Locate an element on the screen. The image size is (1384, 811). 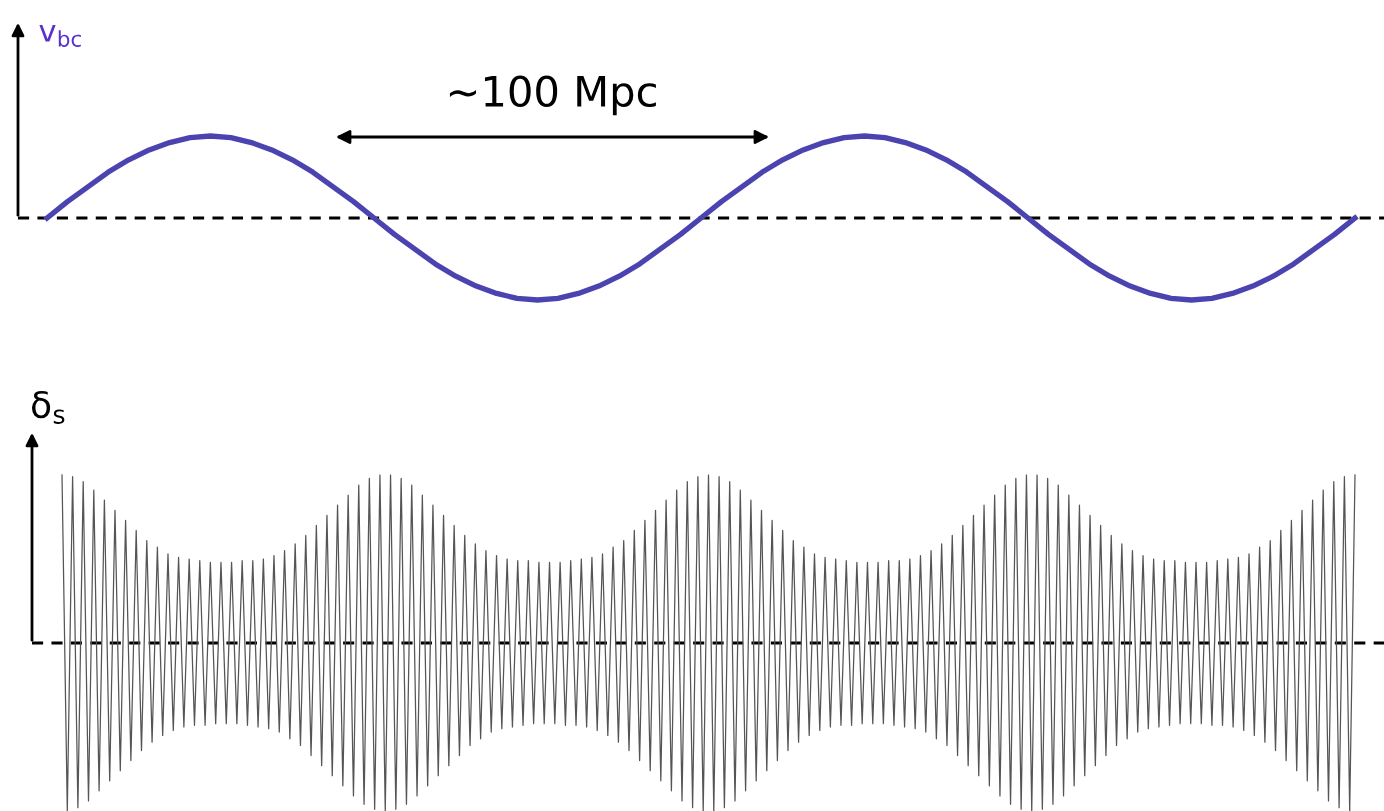
y-axis-title: δ$_{s}$ is located at coordinates (48, 407).